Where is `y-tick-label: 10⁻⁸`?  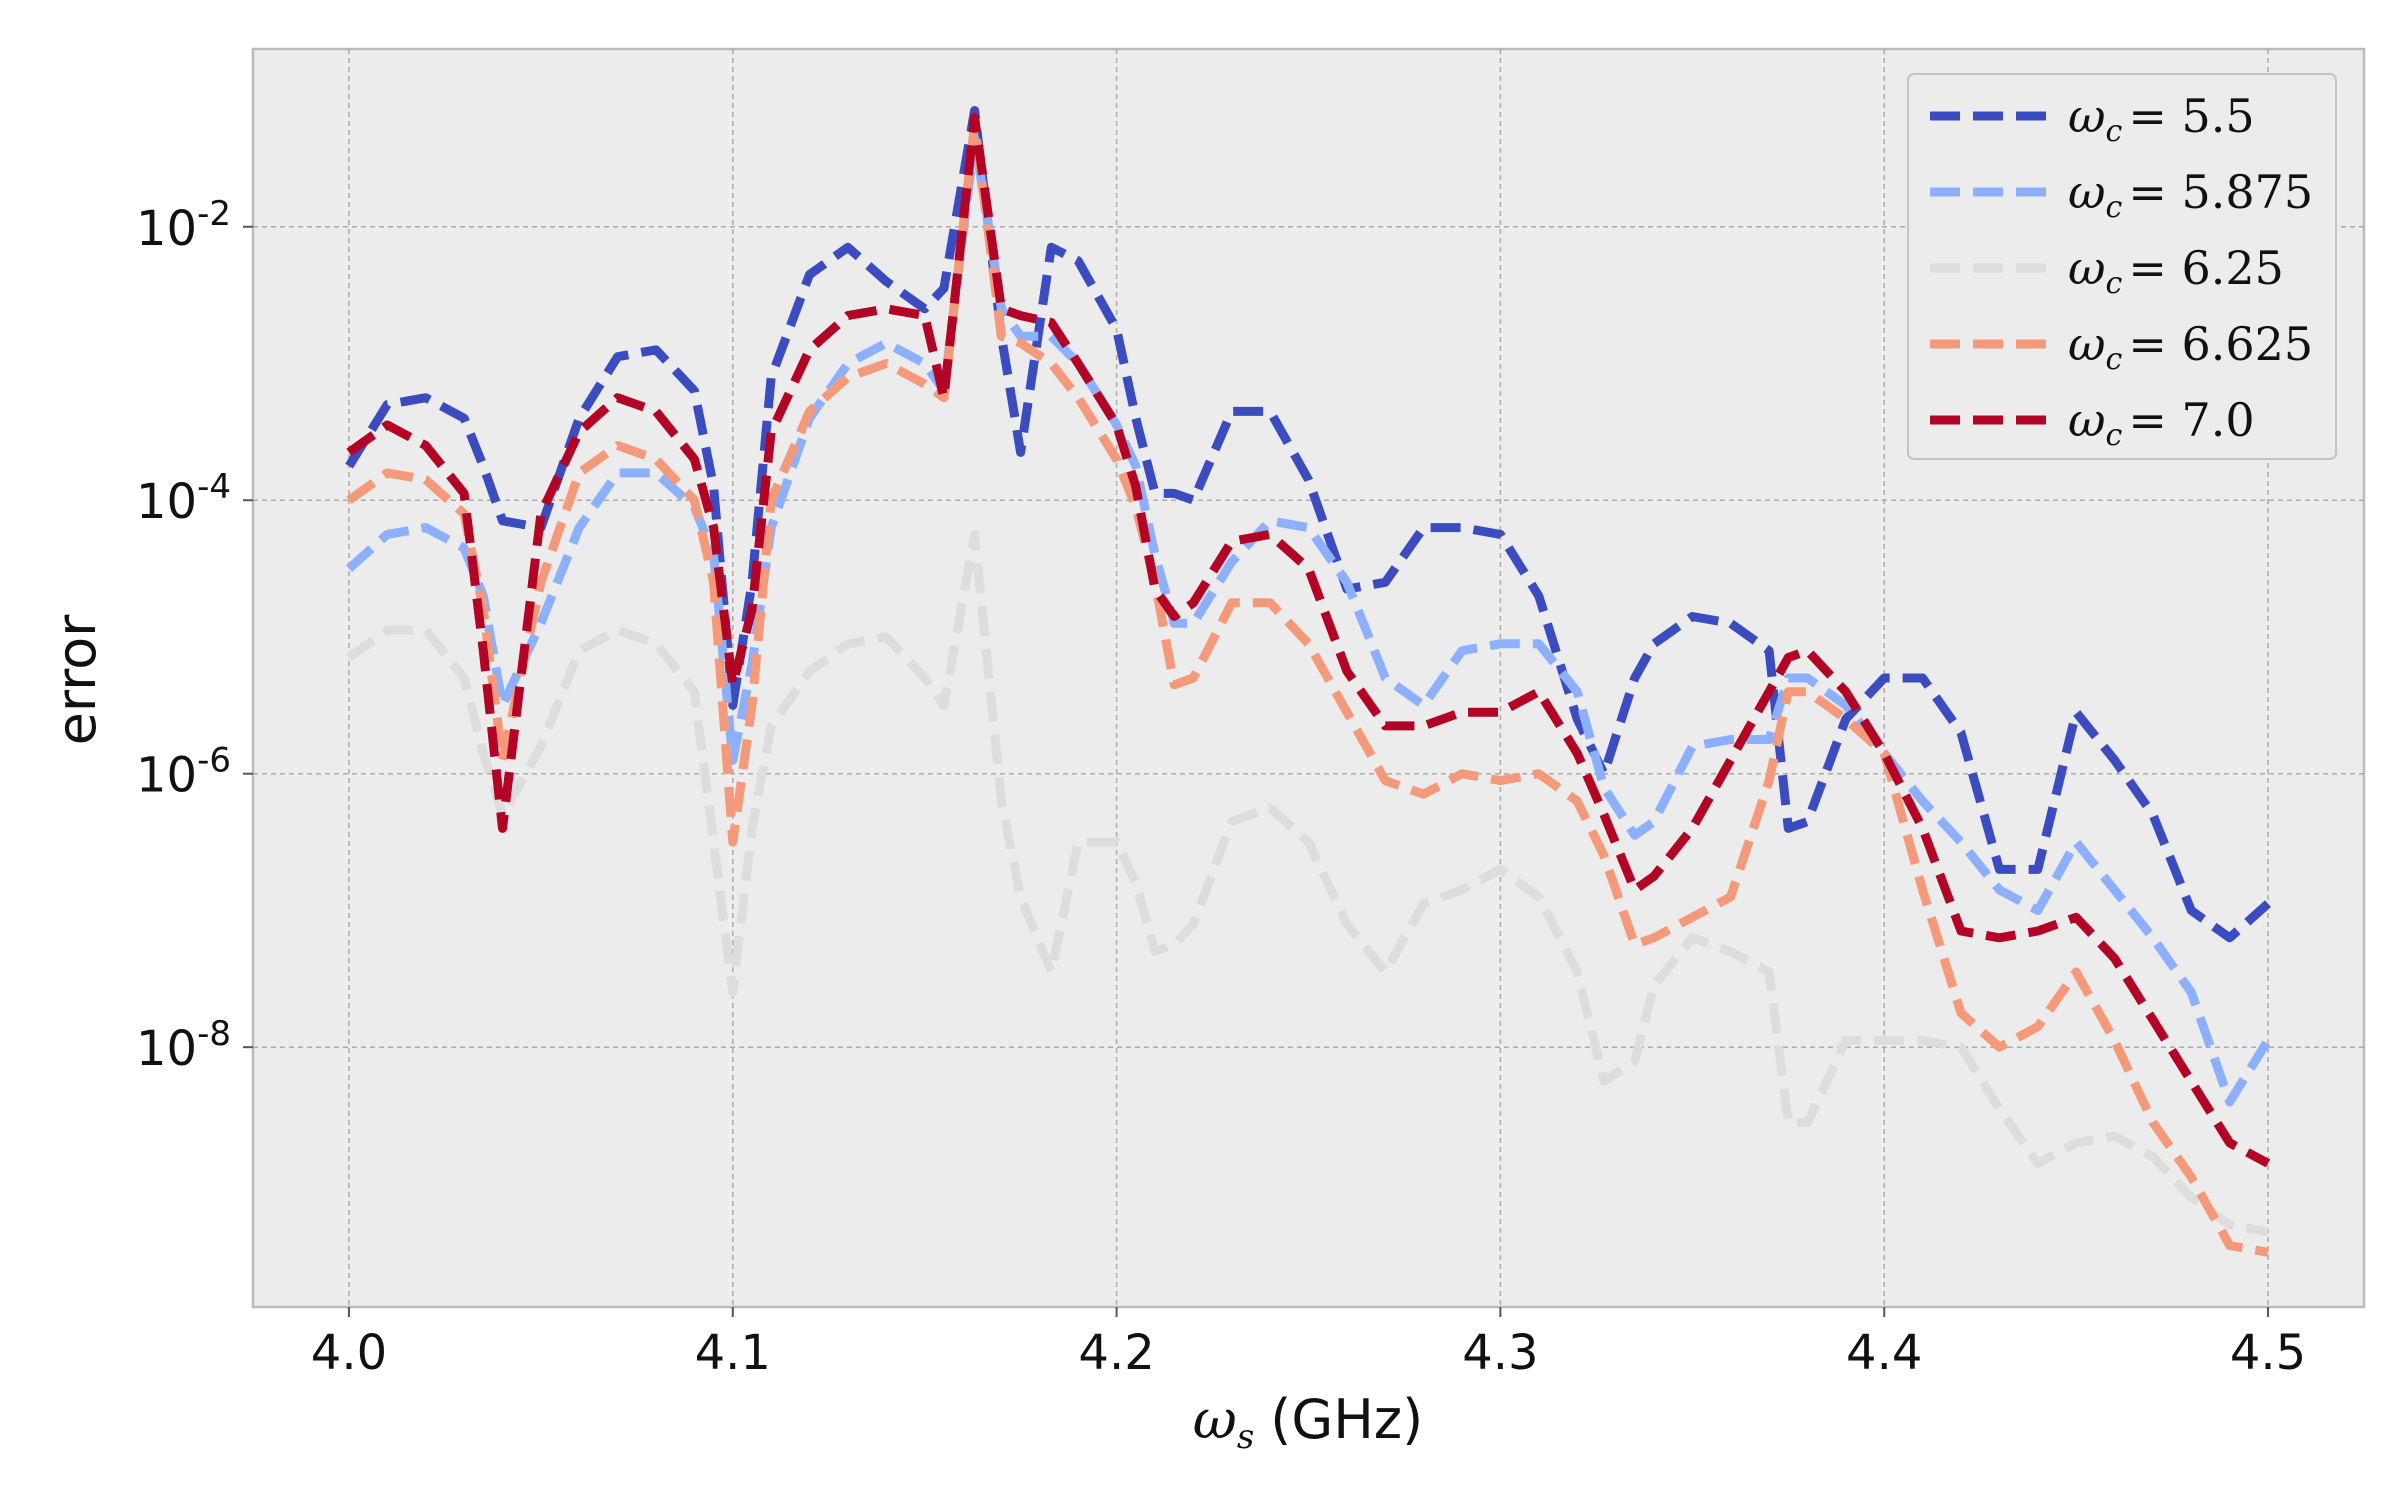
y-tick-label: 10⁻⁸ is located at coordinates (183, 1045).